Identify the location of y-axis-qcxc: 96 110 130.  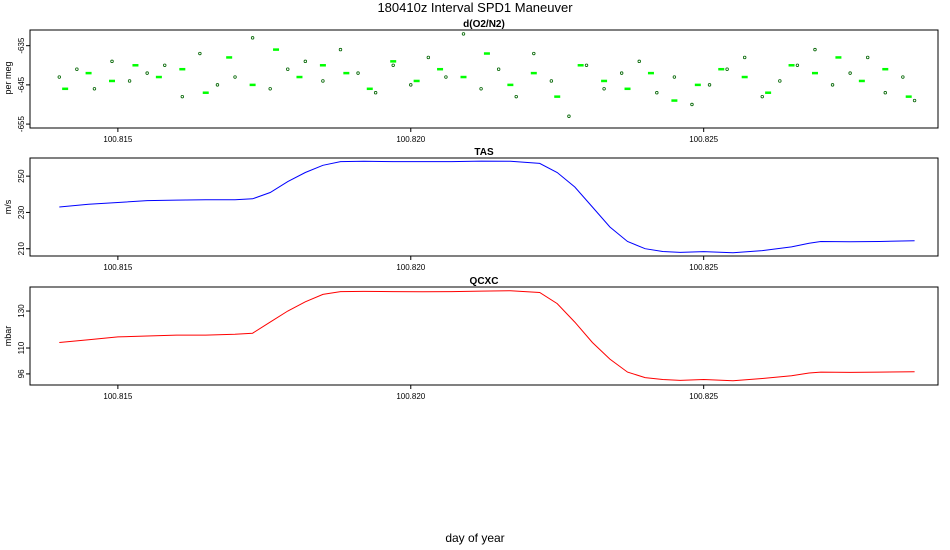
(23, 341).